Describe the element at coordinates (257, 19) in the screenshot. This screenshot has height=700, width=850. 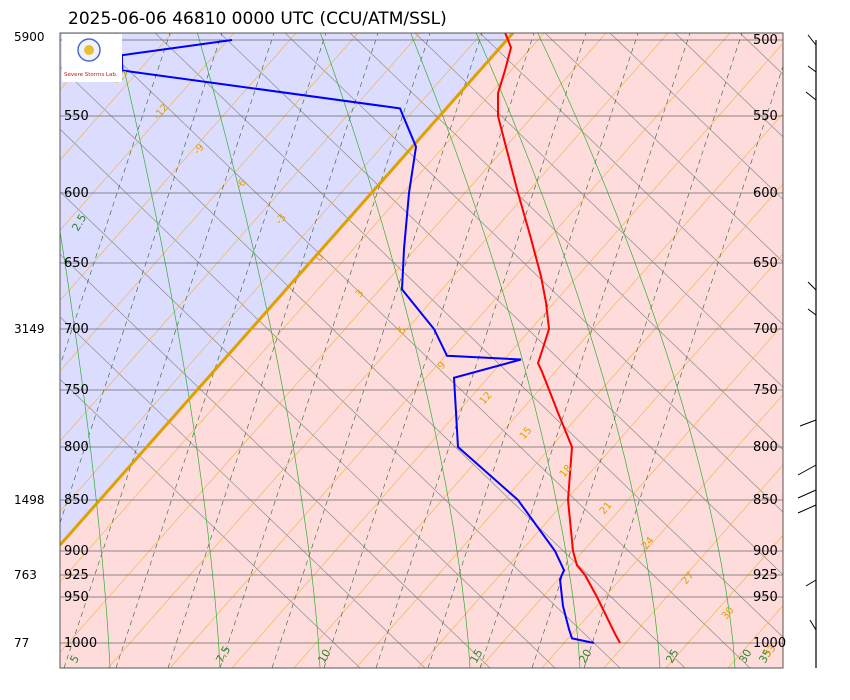
I see `chart-title: 2025-06-06 46810 0000 UTC (CCU/ATM/SSL)` at that location.